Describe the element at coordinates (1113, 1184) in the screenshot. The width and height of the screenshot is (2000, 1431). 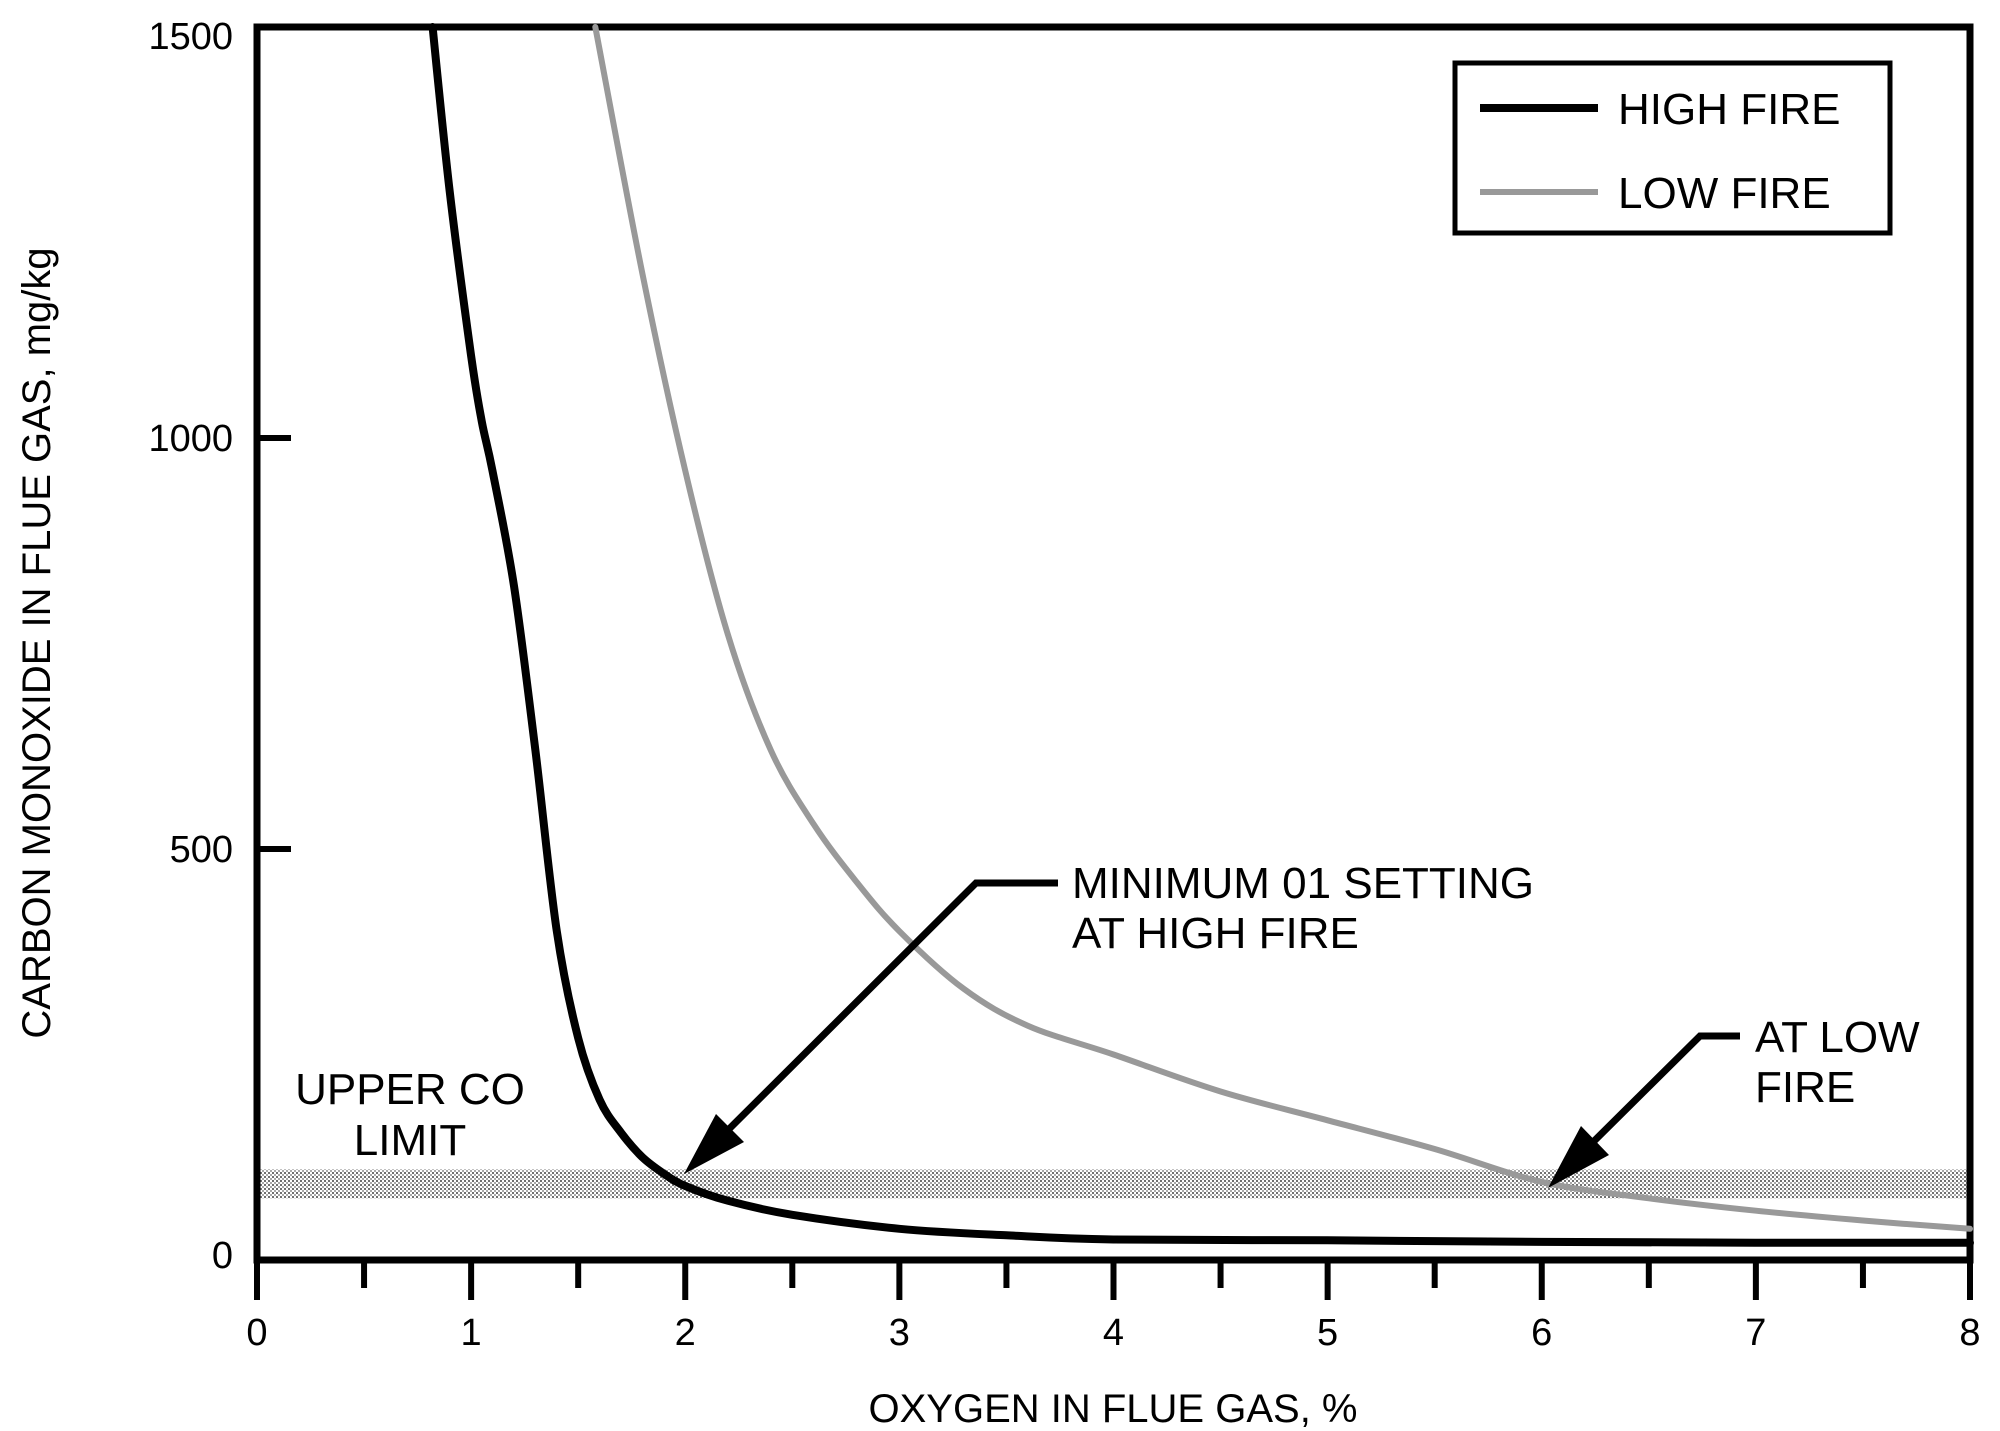
I see `upper-co-limit-band` at that location.